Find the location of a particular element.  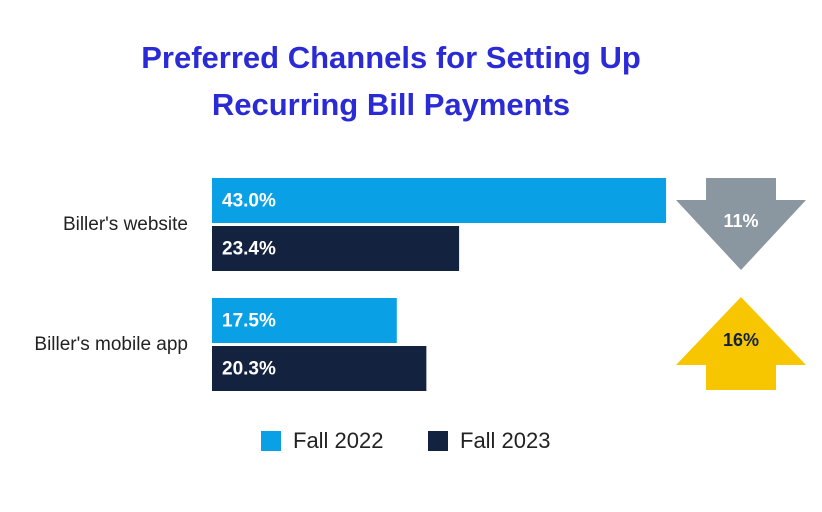

chart-title: Preferred Channels for Setting Up is located at coordinates (391, 57).